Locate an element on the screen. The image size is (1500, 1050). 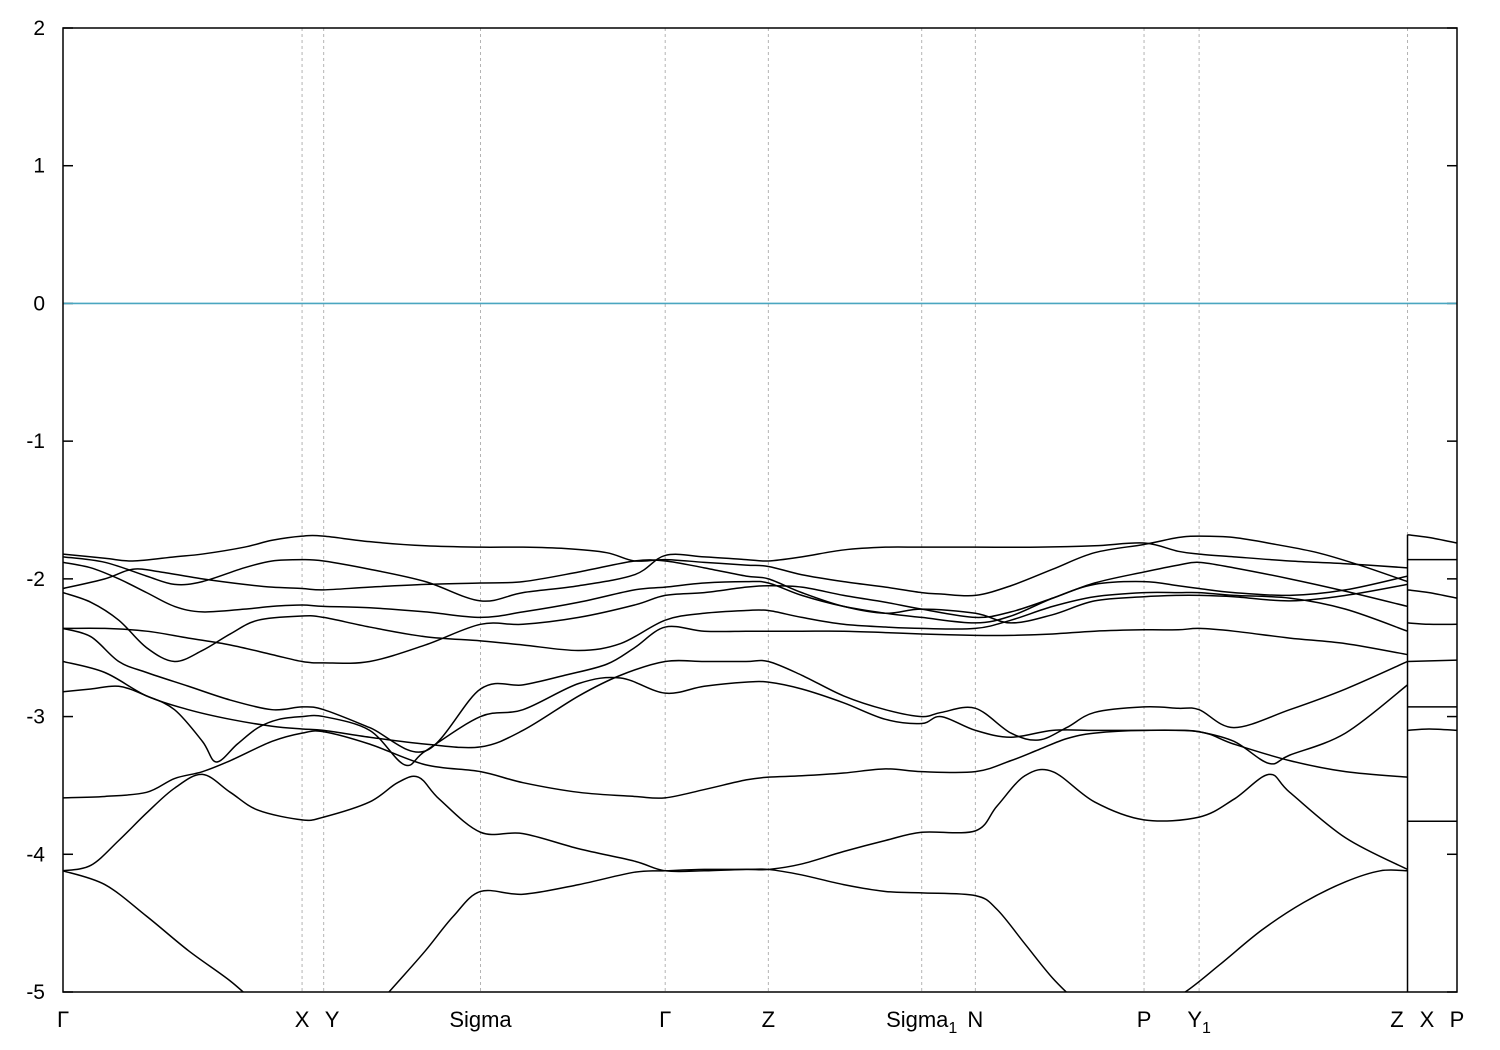
kpoint-label: Sigma1 is located at coordinates (921, 1022).